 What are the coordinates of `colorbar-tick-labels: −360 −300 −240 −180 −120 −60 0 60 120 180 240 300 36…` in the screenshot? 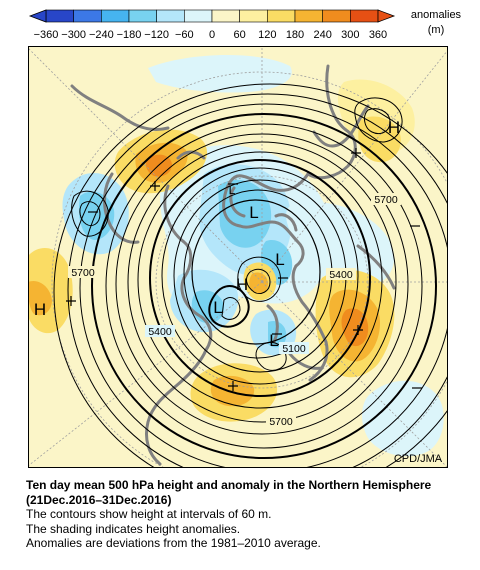 It's located at (211, 35).